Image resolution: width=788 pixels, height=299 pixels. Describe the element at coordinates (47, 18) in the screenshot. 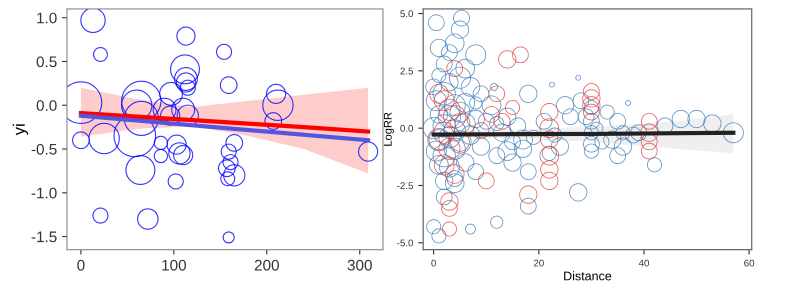

I see `y-tick-label: 1.0` at that location.